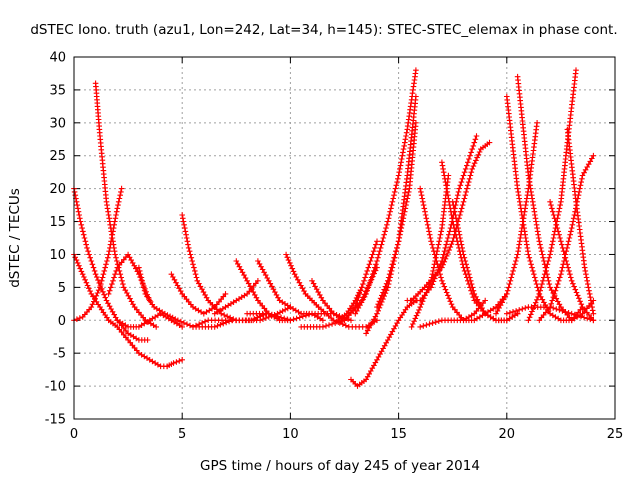 This screenshot has height=480, width=640. Describe the element at coordinates (340, 466) in the screenshot. I see `x-axis-label: GPS time / hours of day 245 of year 2014` at that location.